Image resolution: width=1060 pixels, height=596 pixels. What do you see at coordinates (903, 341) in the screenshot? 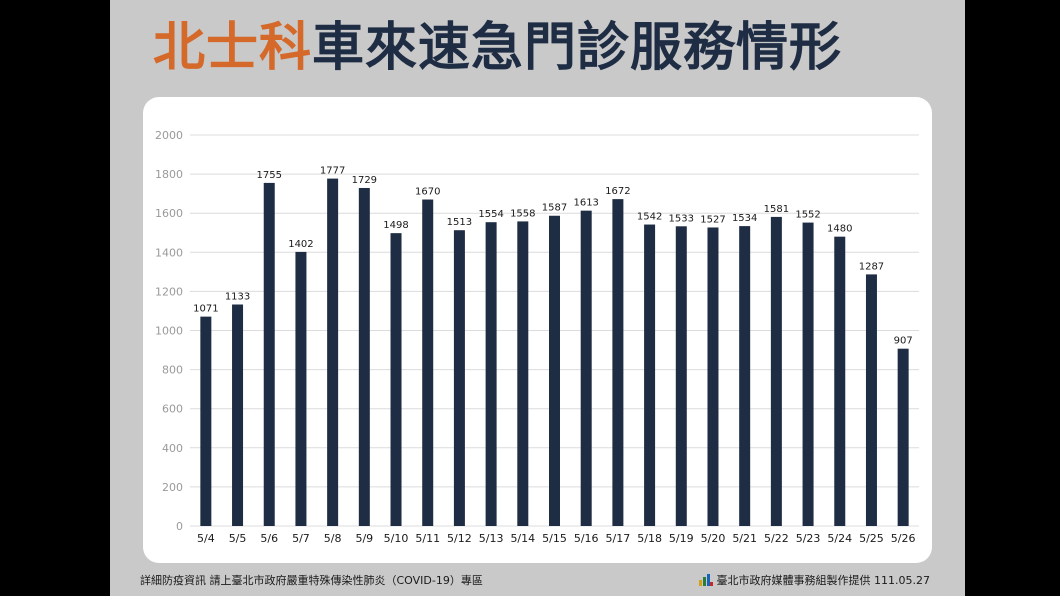
I see `data-label: 907` at bounding box center [903, 341].